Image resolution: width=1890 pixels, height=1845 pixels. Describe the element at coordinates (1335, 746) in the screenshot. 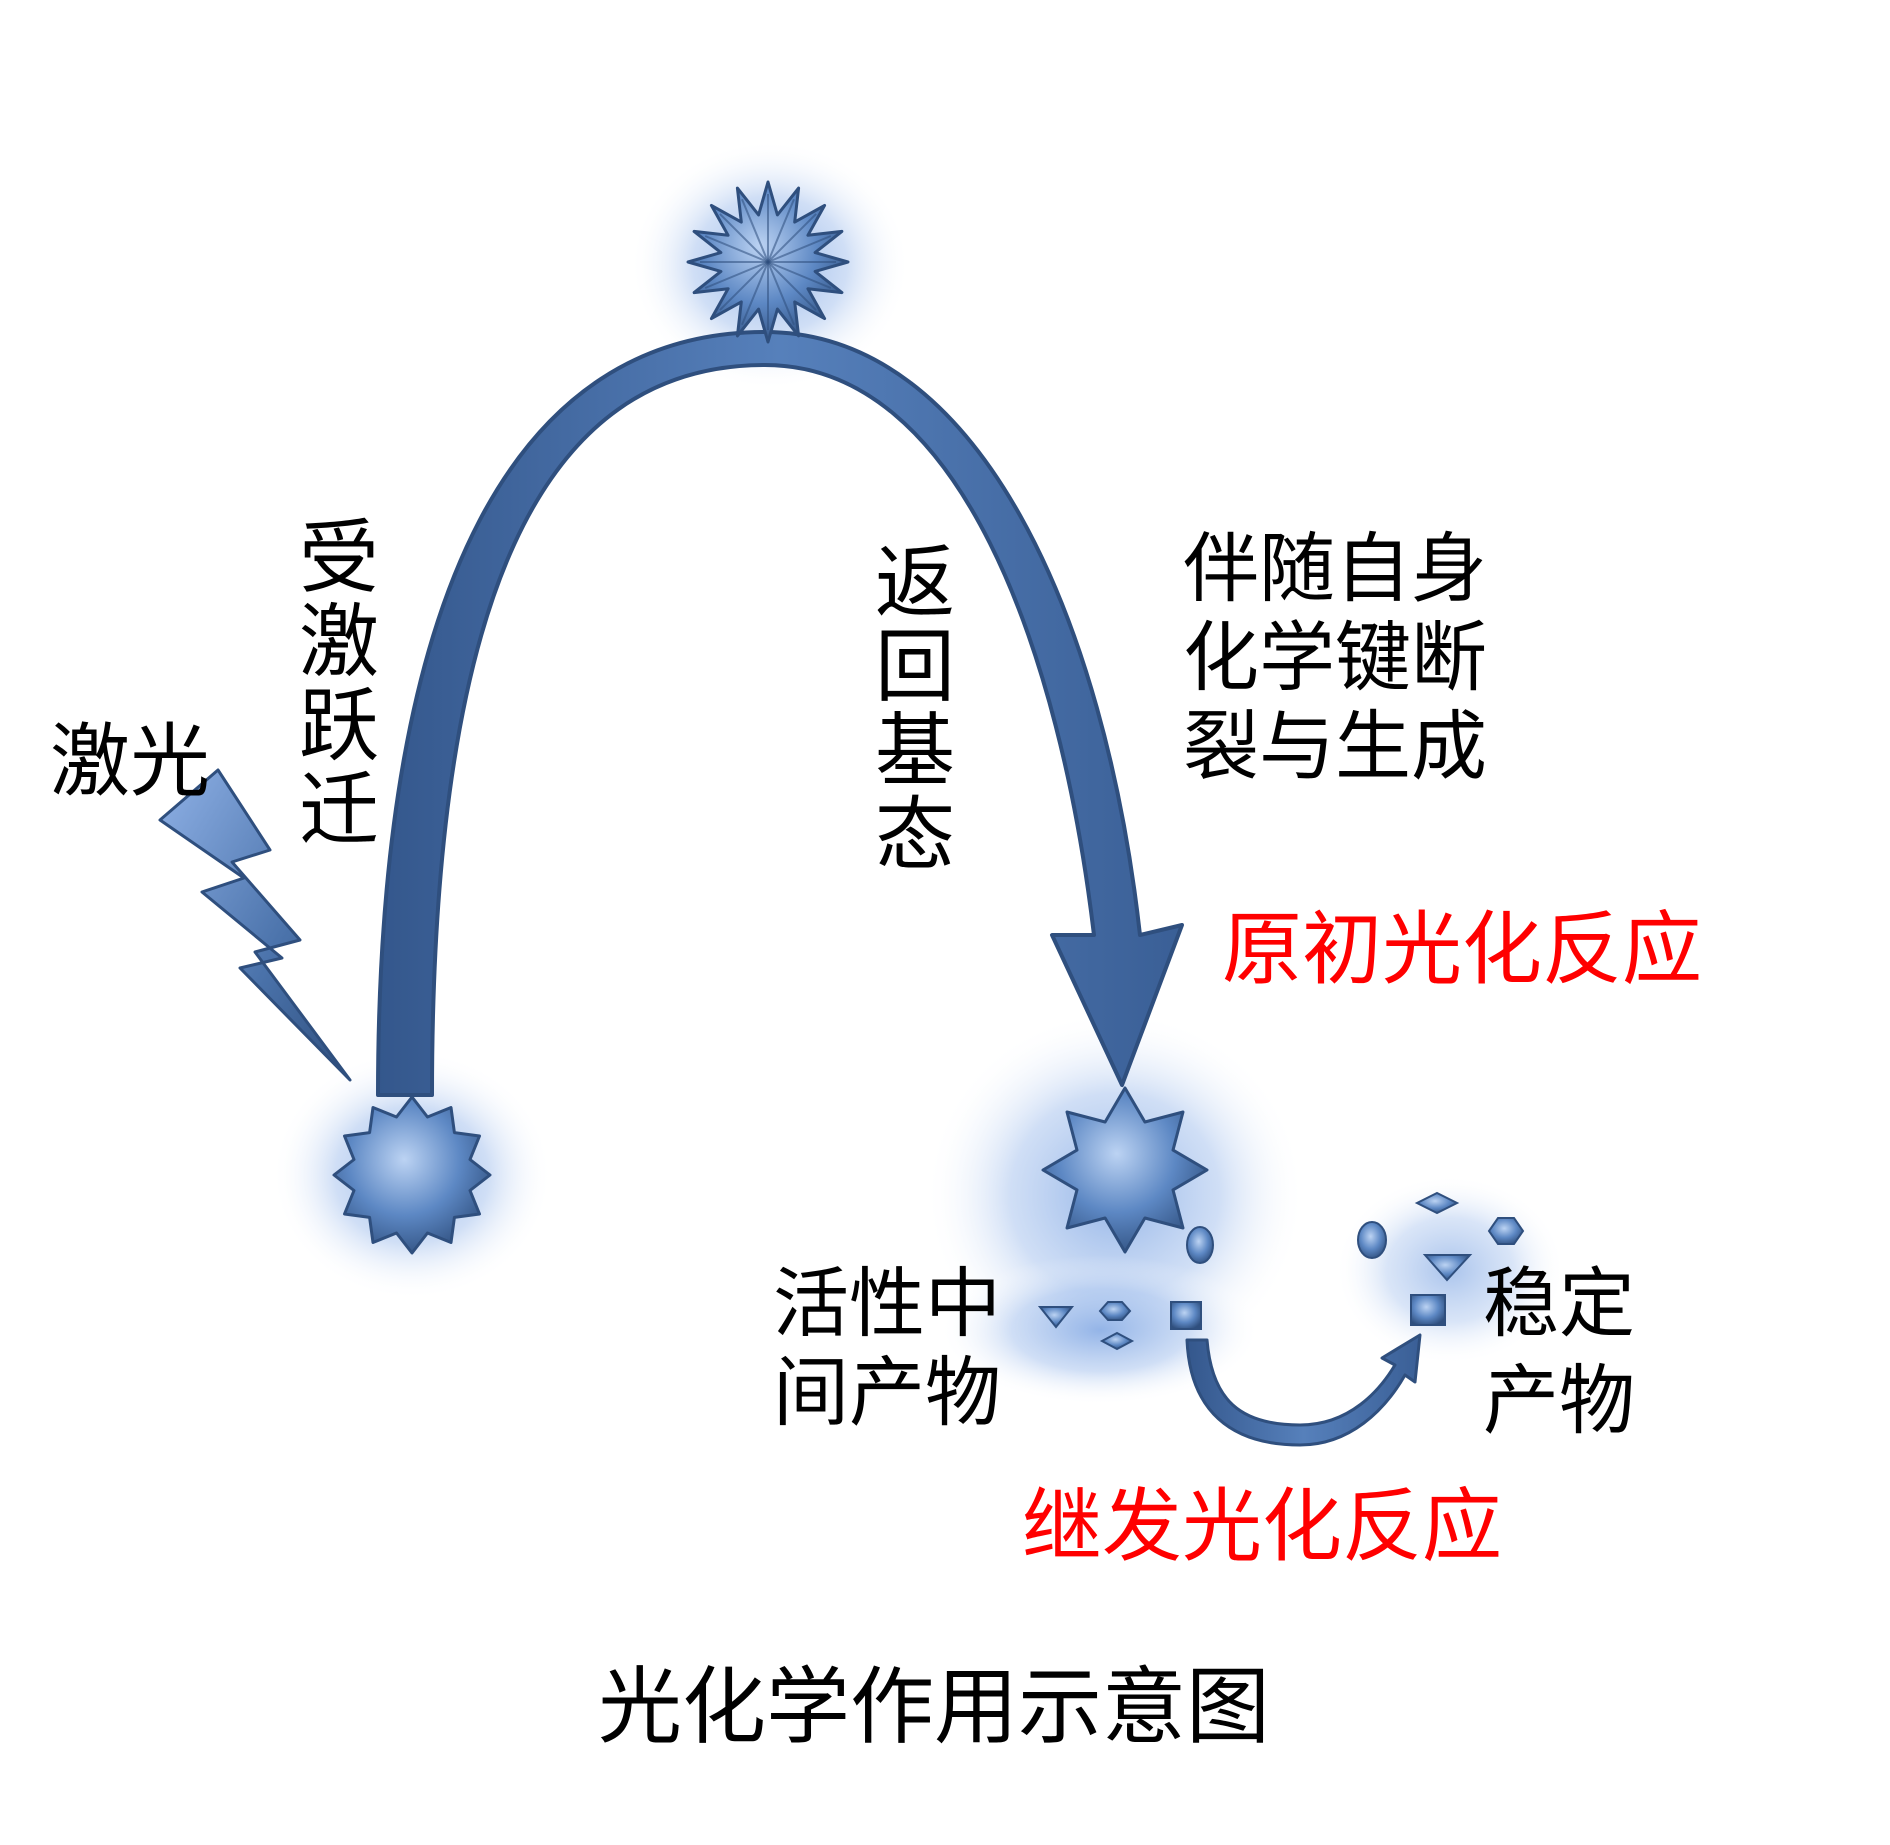

I see `bond-change-line-3: 裂与生成` at that location.